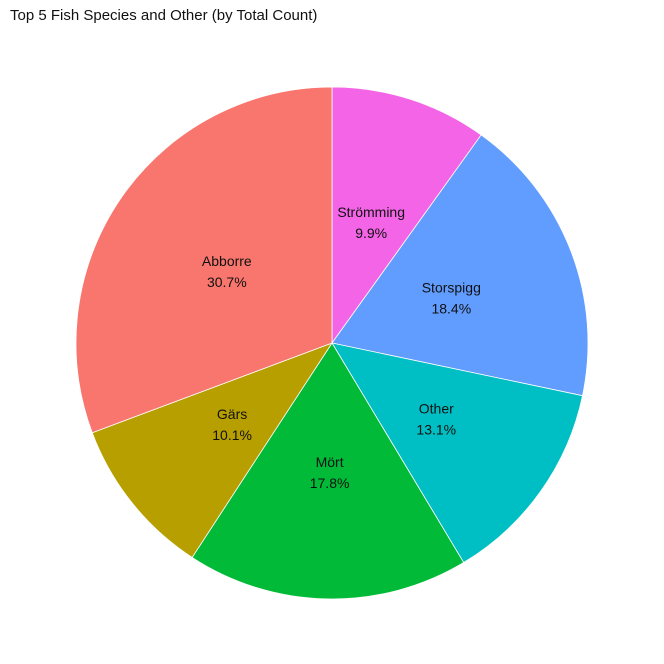 The height and width of the screenshot is (664, 664). I want to click on slice-label-gars: Gärs, so click(232, 414).